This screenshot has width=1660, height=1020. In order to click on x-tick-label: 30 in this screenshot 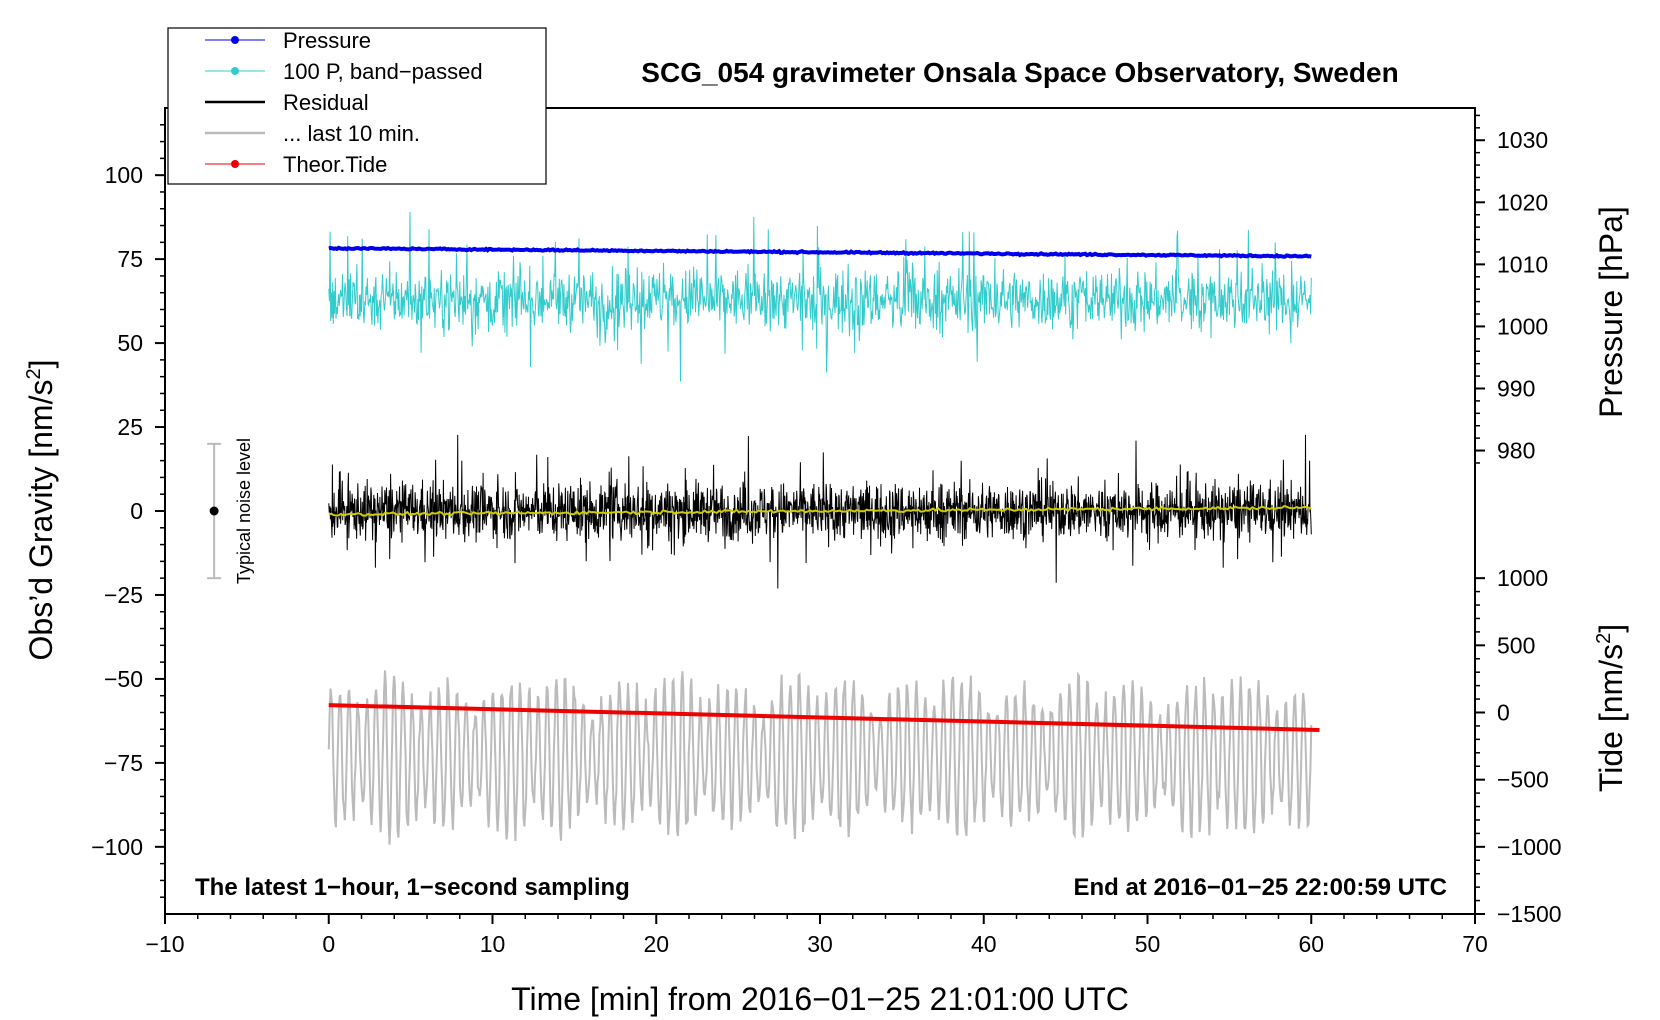, I will do `click(820, 944)`.